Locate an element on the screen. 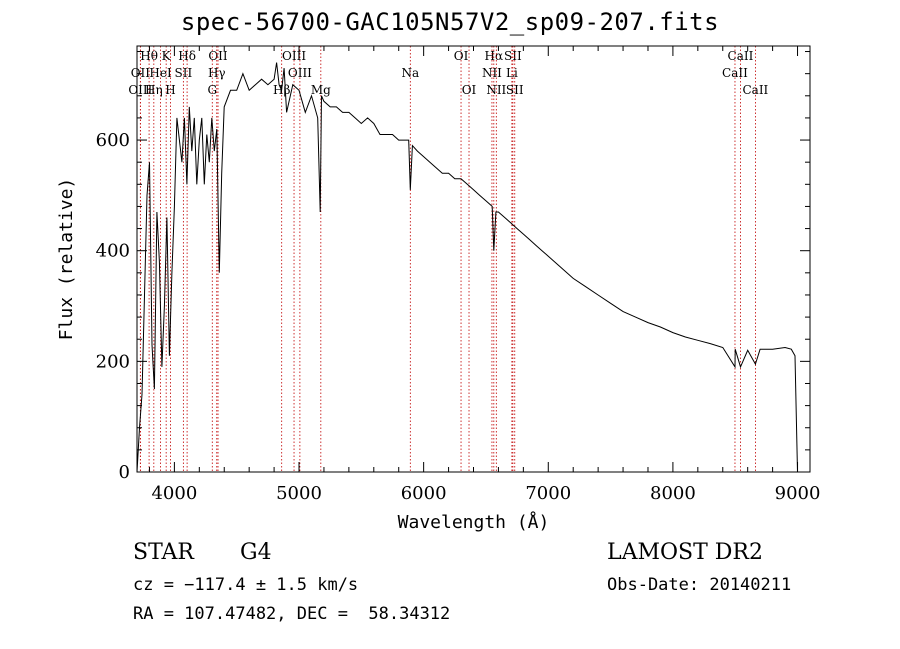 The image size is (900, 649). marker-label-11: SII is located at coordinates (184, 73).